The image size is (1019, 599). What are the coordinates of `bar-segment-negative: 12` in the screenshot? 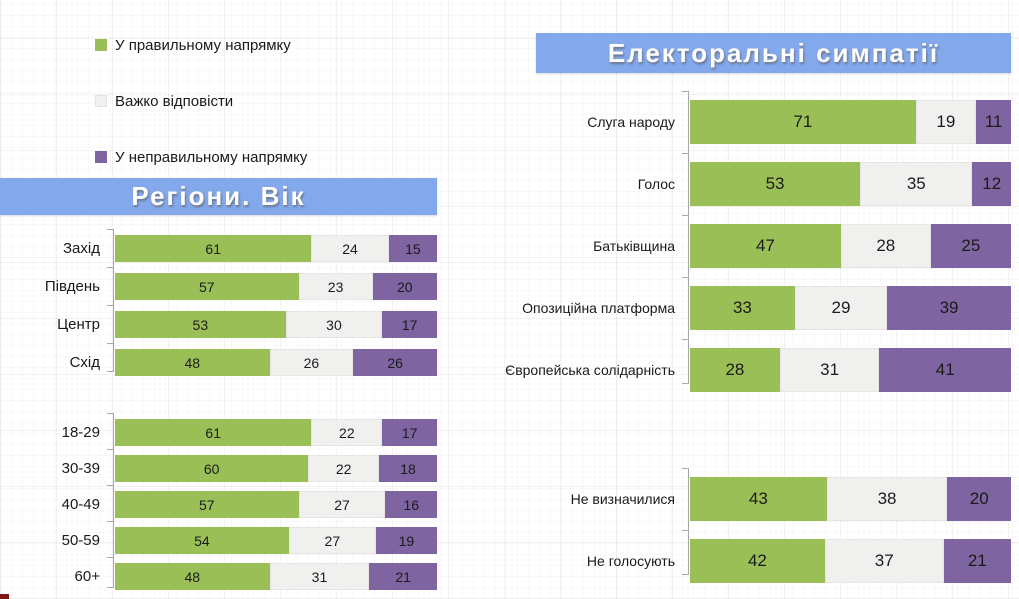 It's located at (991, 184).